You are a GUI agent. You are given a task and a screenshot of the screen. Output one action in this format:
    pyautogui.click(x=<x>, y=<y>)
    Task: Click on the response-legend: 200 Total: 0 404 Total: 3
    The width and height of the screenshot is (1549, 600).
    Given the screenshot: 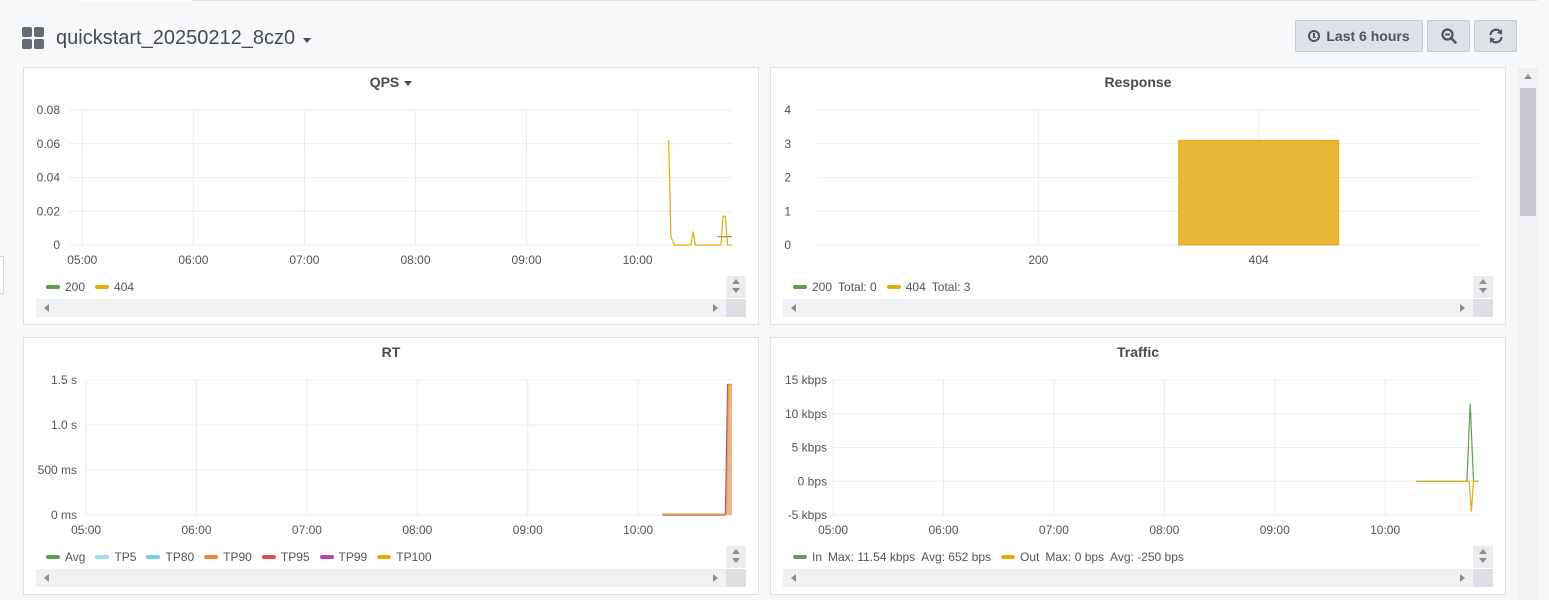 What is the action you would take?
    pyautogui.click(x=886, y=287)
    